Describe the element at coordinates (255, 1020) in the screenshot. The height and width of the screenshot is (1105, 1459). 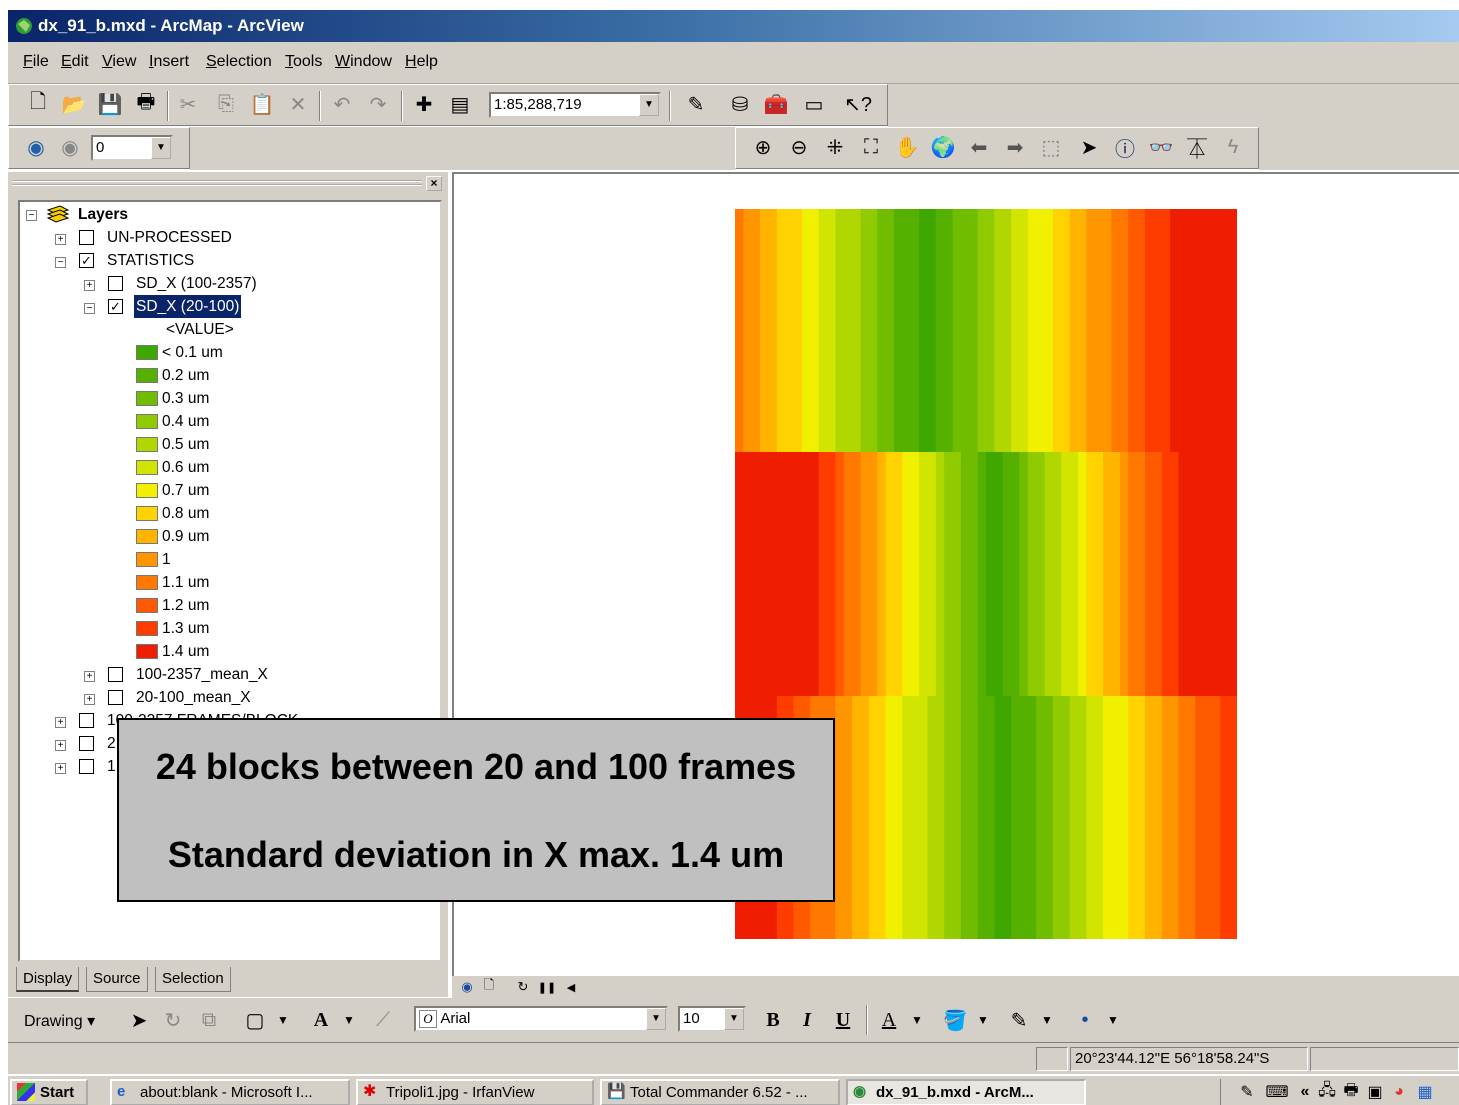
I see `rectangle-tool-icon: ▢` at that location.